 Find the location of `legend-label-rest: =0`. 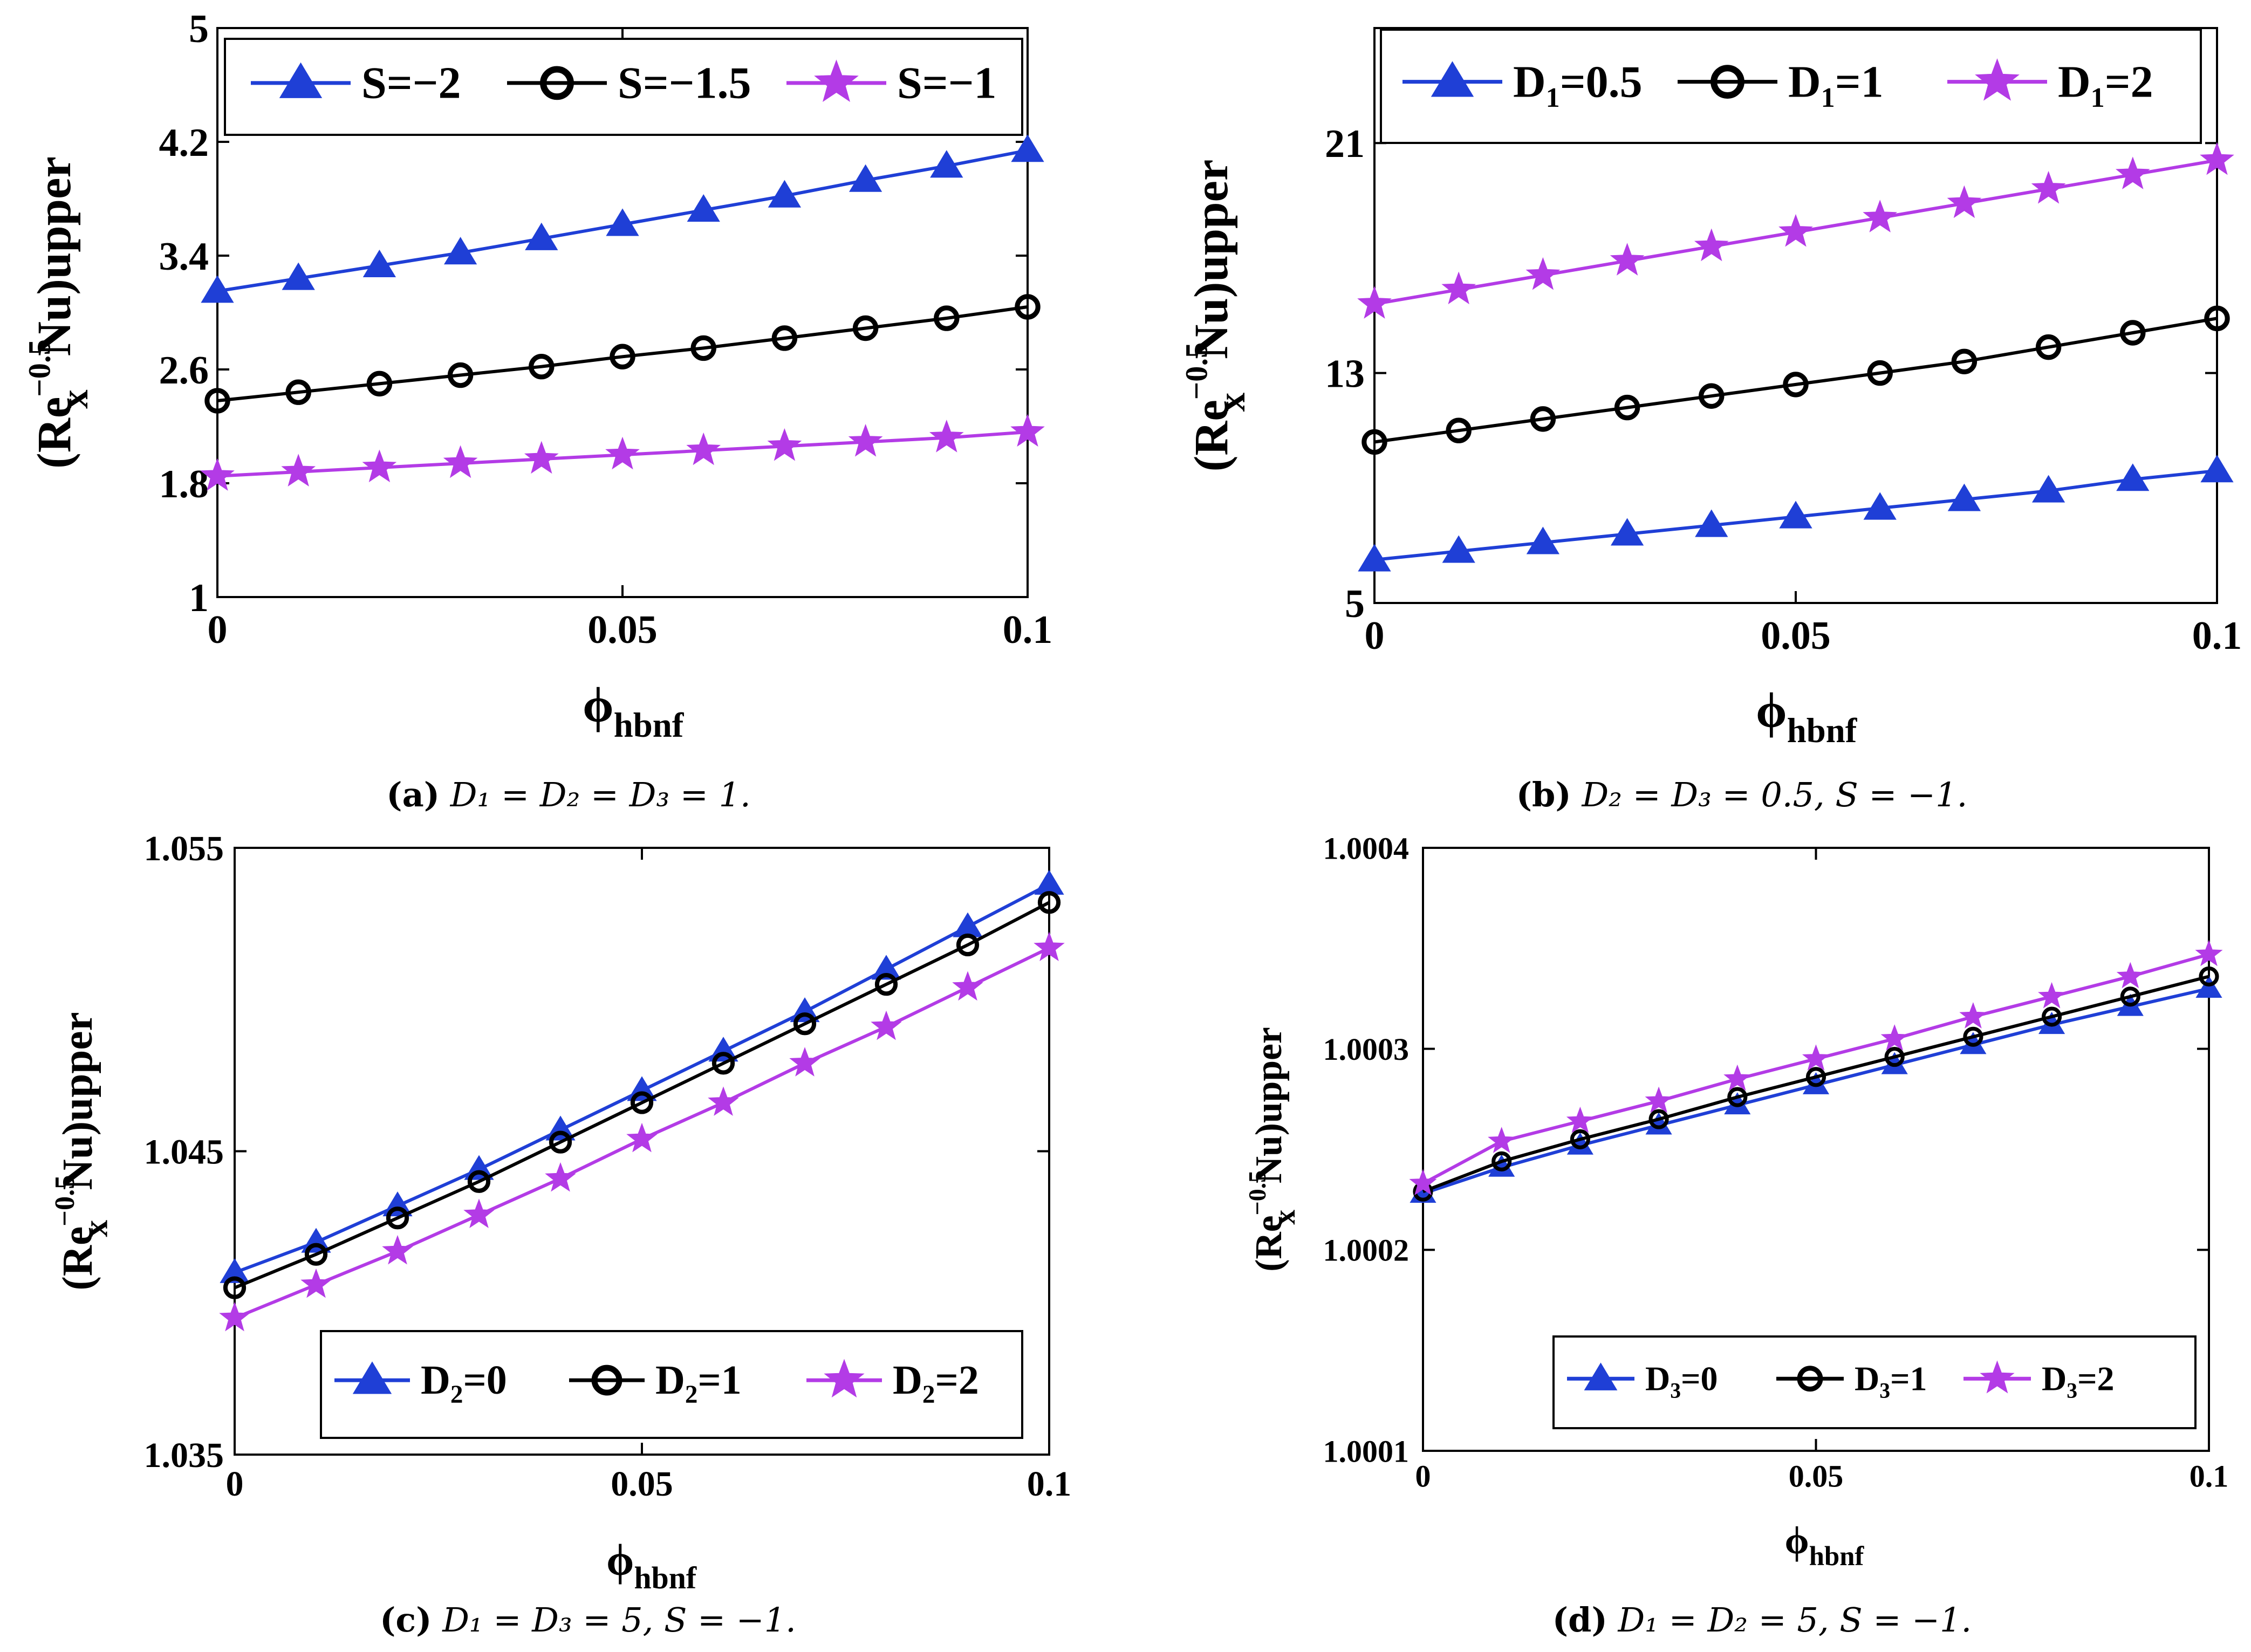

legend-label-rest: =0 is located at coordinates (1699, 1378).